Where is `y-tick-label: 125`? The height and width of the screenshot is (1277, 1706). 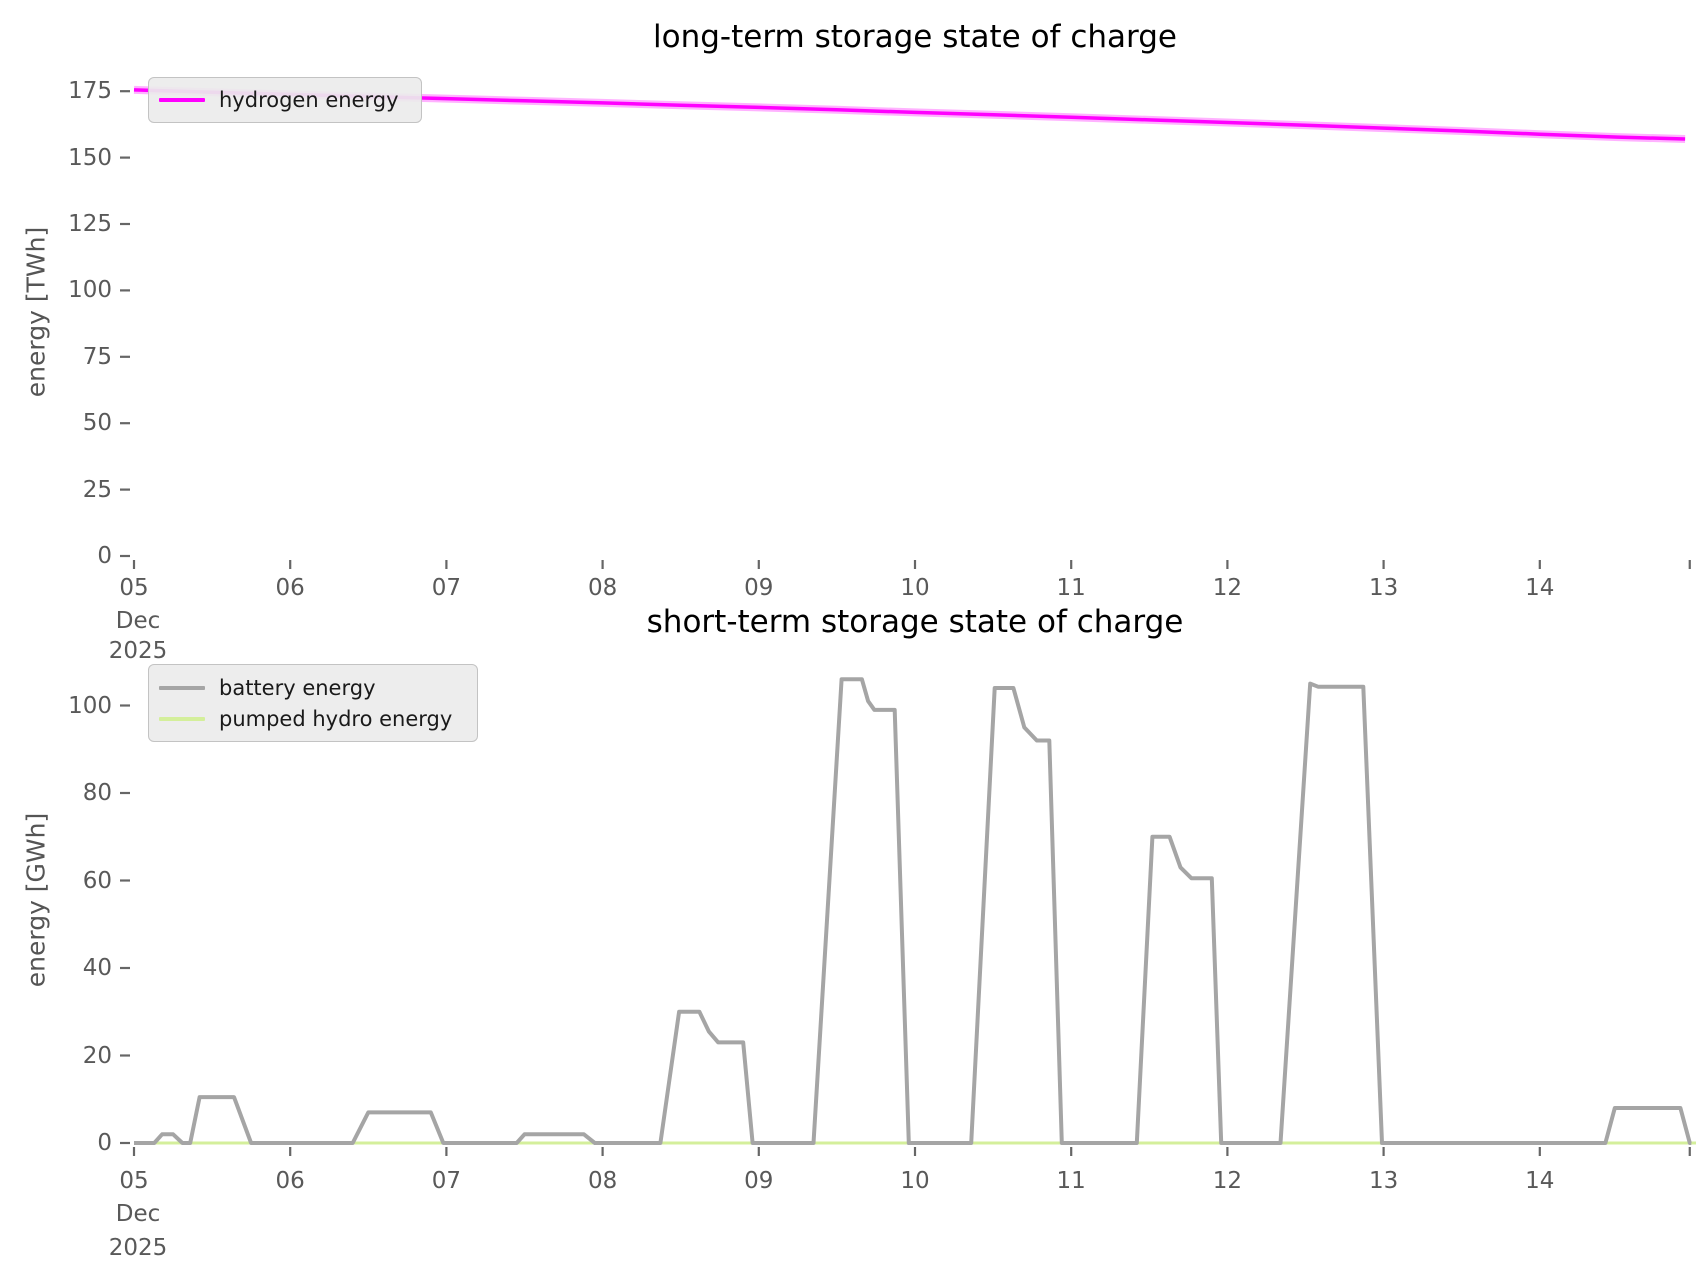 y-tick-label: 125 is located at coordinates (90, 224).